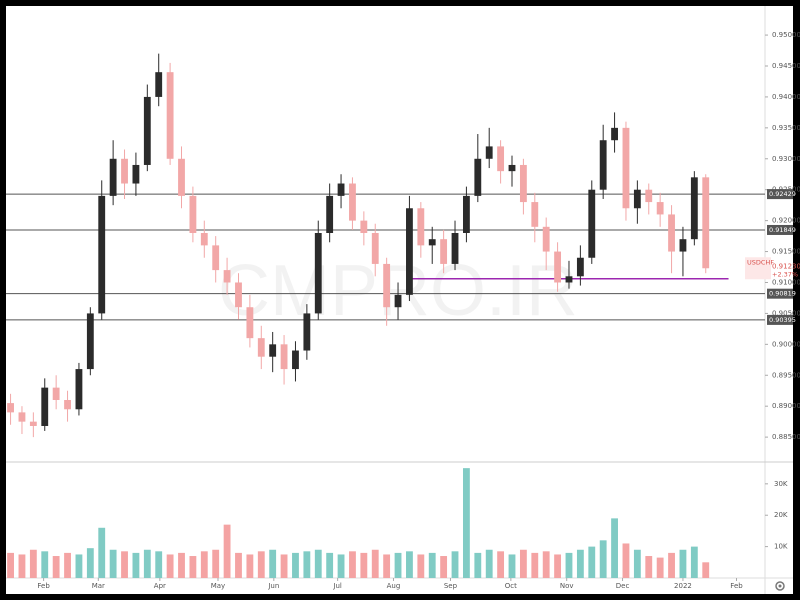 This screenshot has height=600, width=800. Describe the element at coordinates (451, 586) in the screenshot. I see `x-tick-label: Sep` at that location.